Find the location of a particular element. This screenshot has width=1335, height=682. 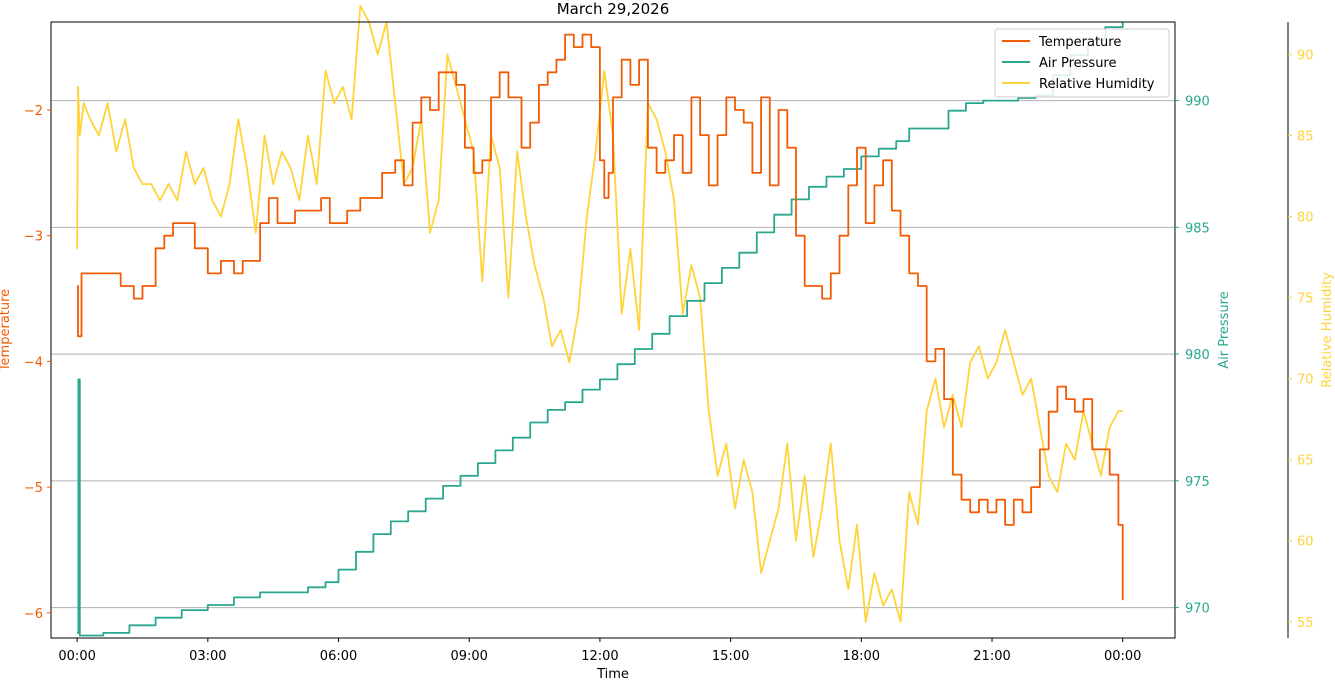

pressure-tick-label-0: 970 is located at coordinates (1197, 609).